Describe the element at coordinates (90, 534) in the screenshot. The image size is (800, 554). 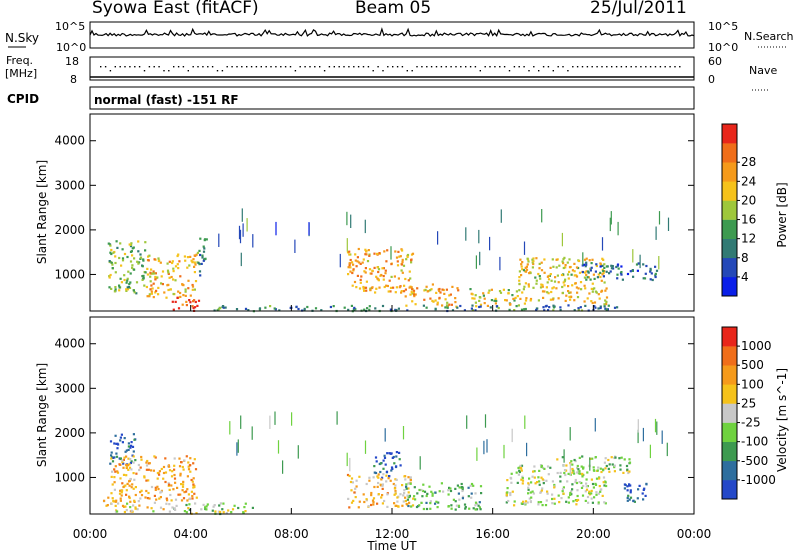
I see `x-tick-label: 00:00` at that location.